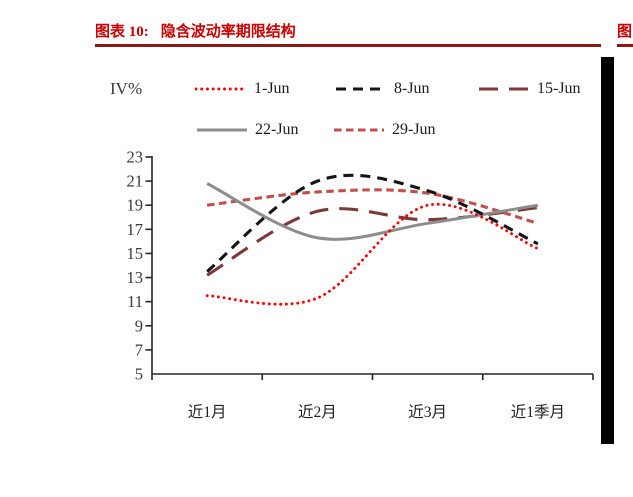 The height and width of the screenshot is (497, 633). I want to click on legend-label-15-Jun: 15-Jun, so click(559, 88).